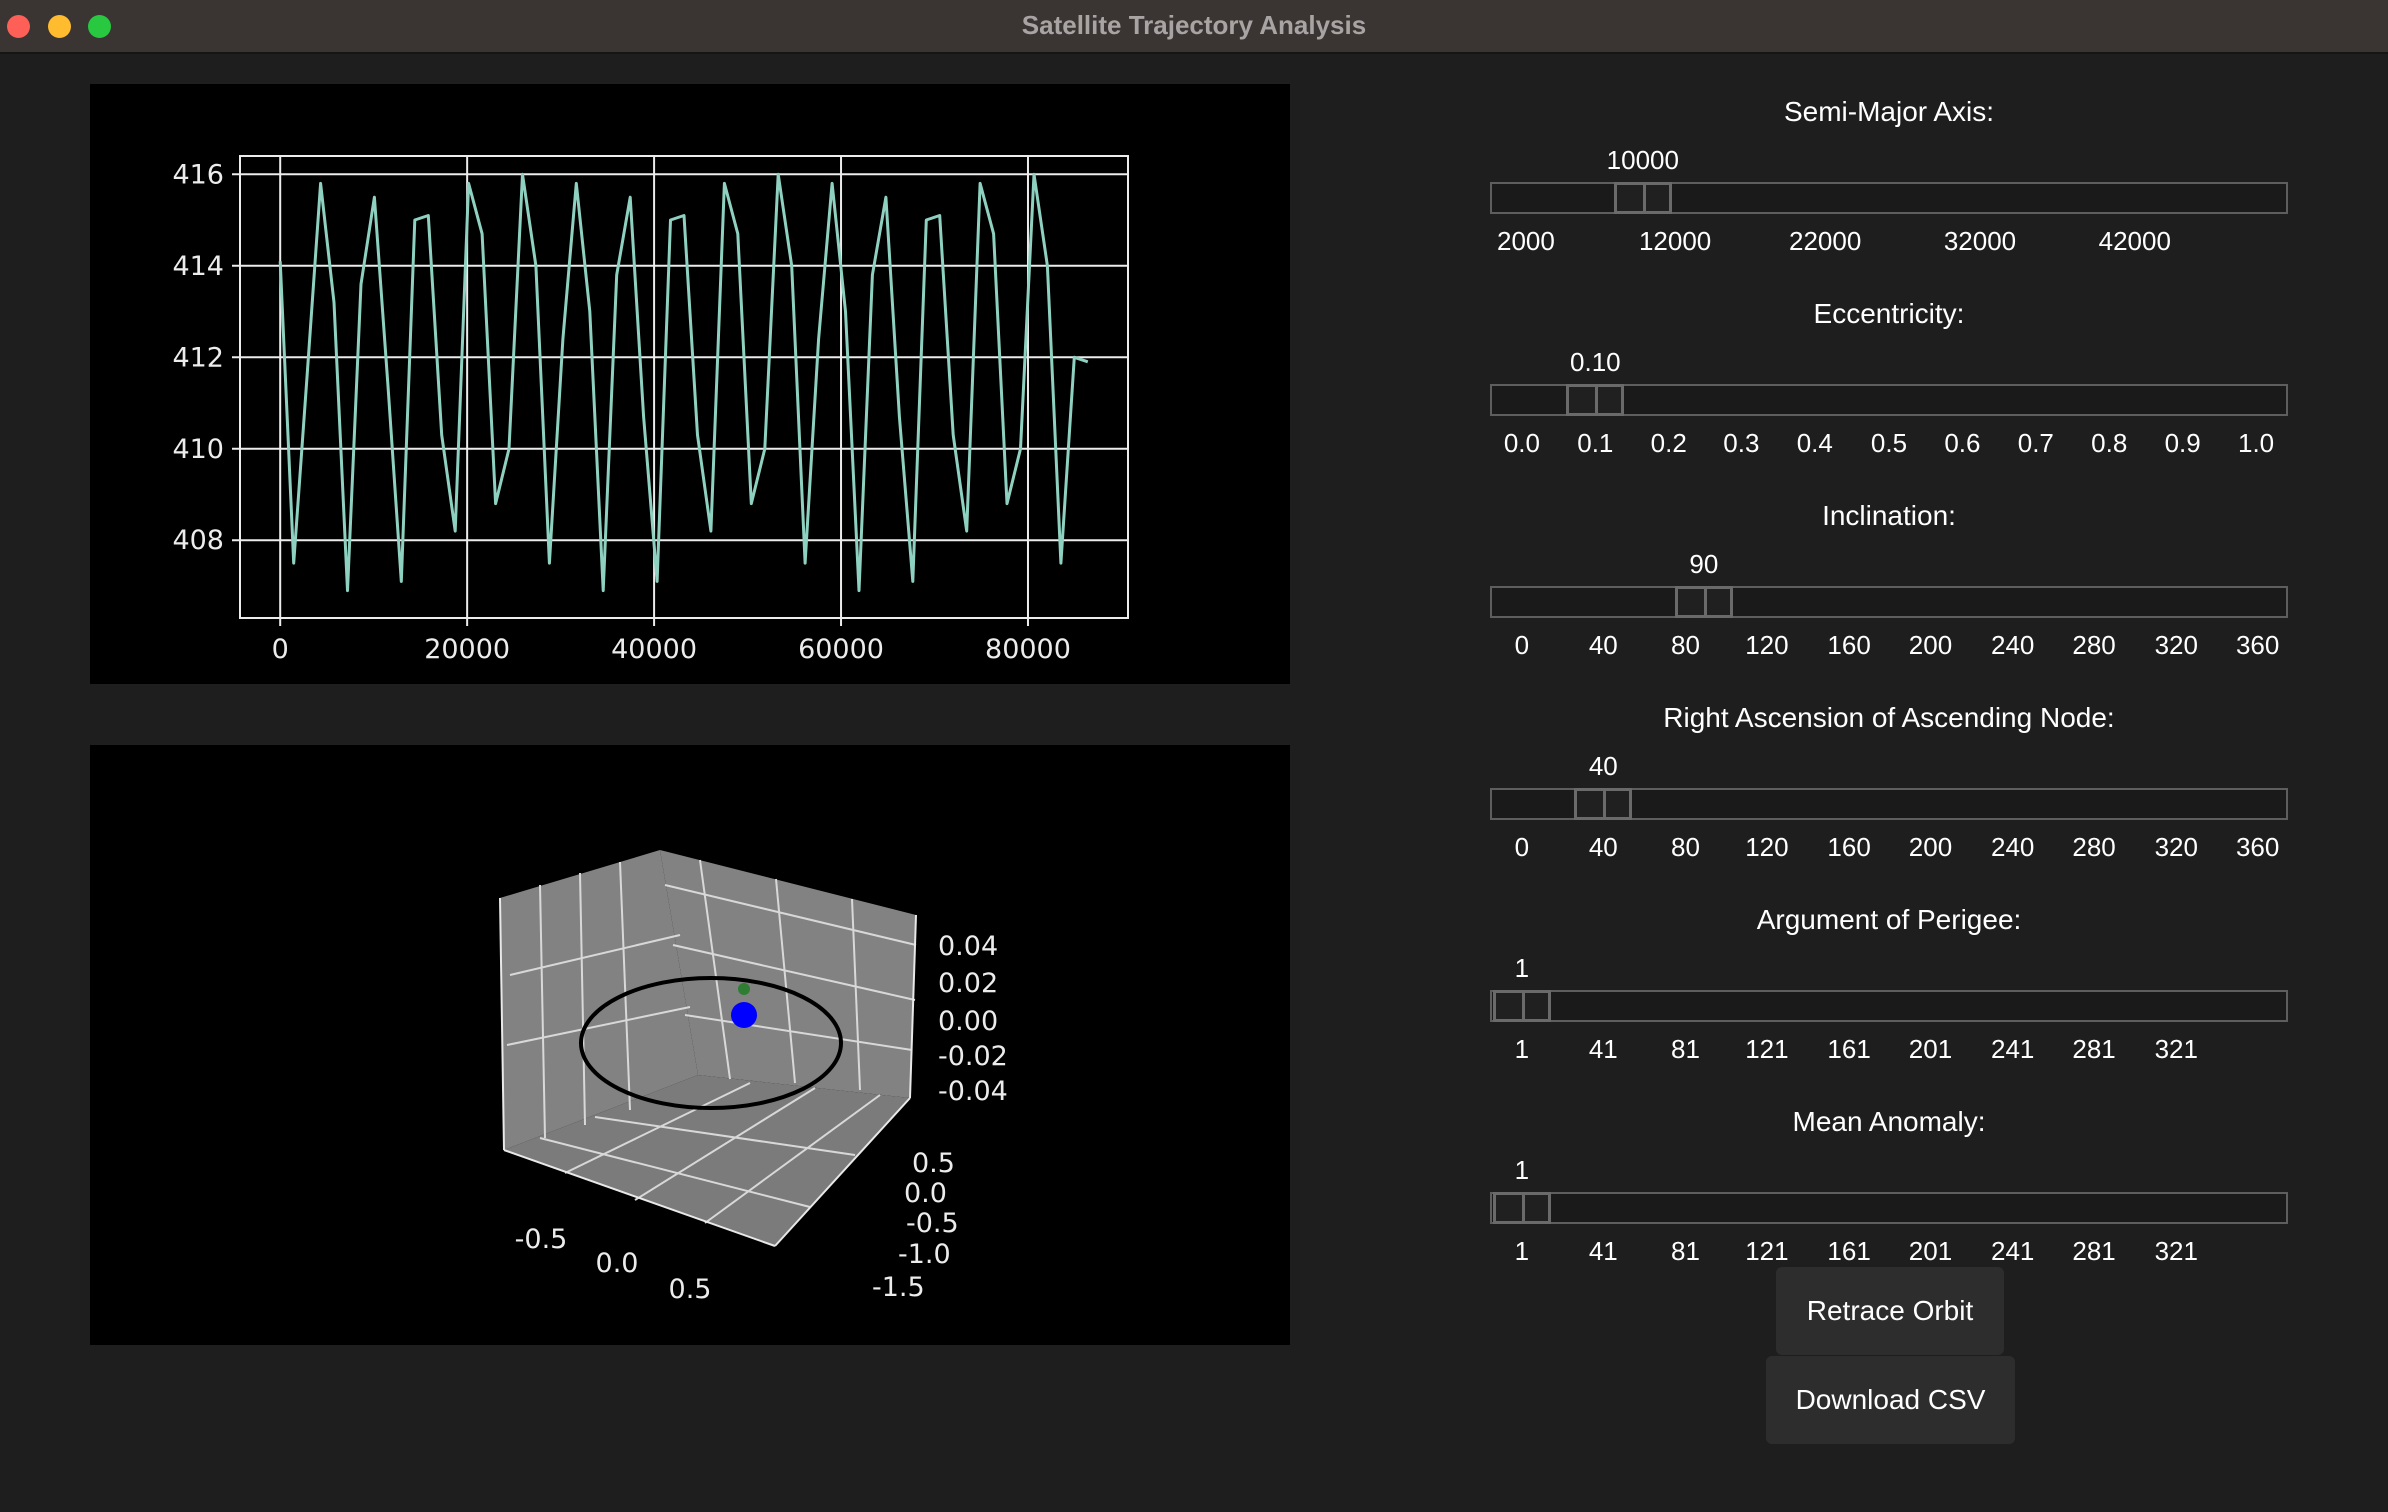 The height and width of the screenshot is (1512, 2388). What do you see at coordinates (683, 382) in the screenshot?
I see `series-line` at bounding box center [683, 382].